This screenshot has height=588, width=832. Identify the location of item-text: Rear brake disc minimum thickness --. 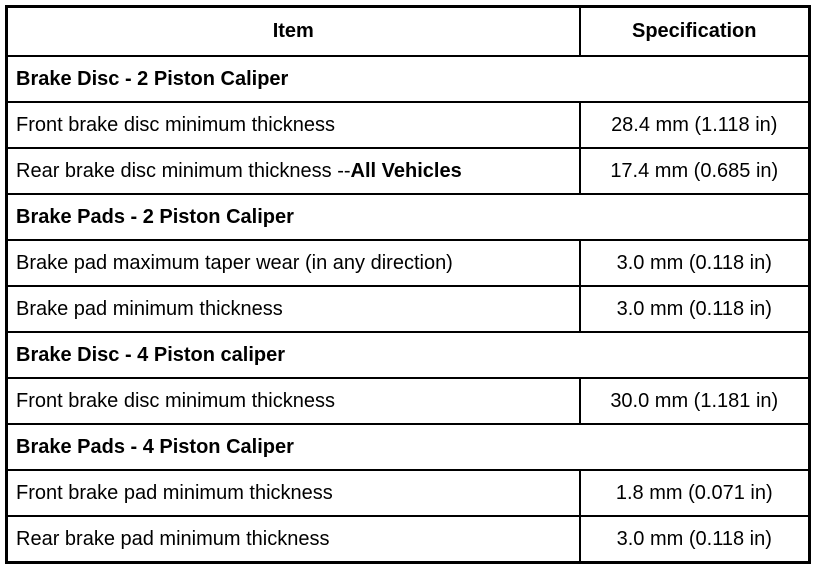
(183, 170).